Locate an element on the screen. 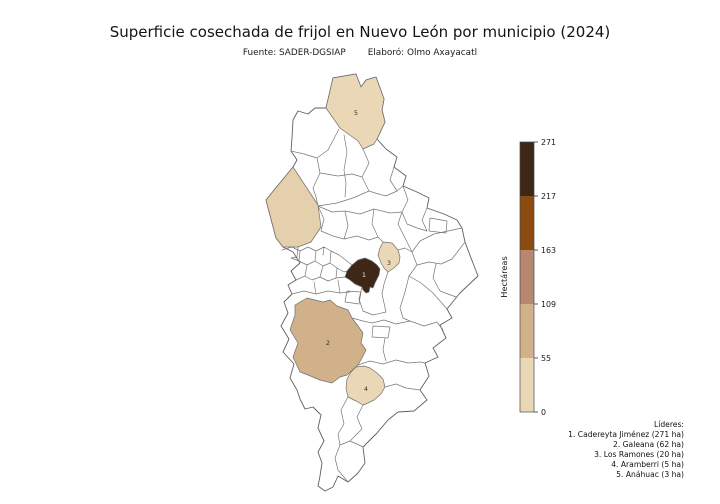  region-cadereyta is located at coordinates (362, 275).